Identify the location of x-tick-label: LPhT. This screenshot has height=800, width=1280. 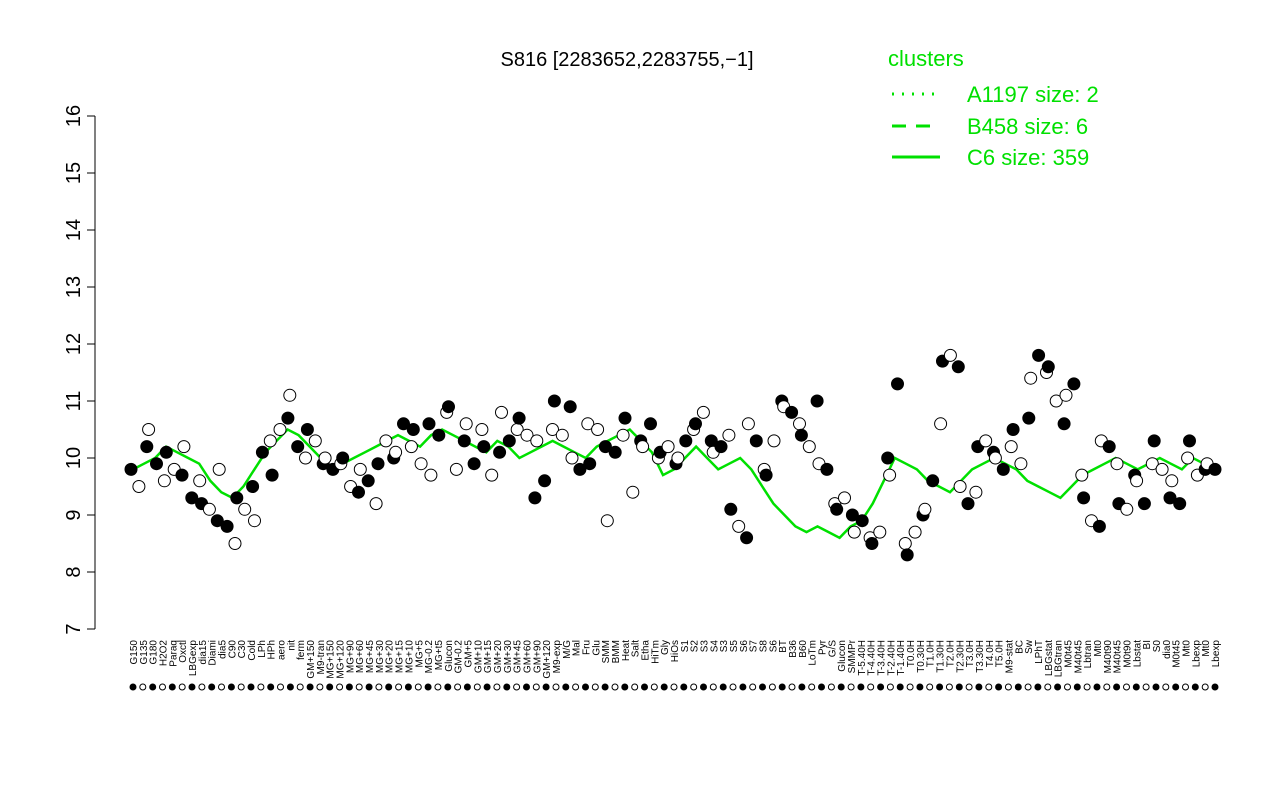
(1039, 652).